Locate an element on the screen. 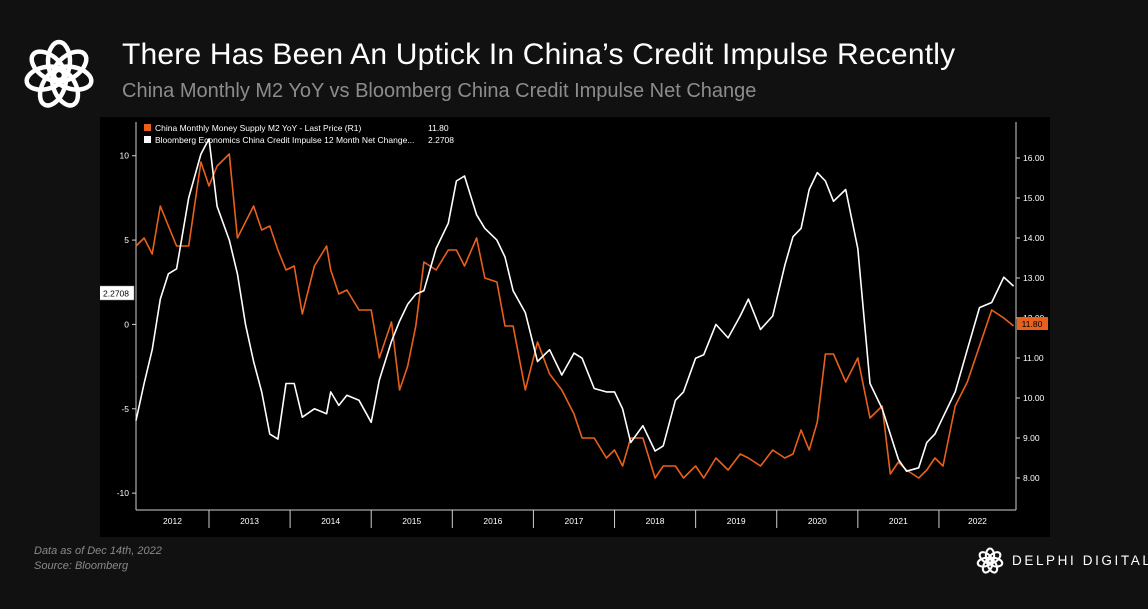 The width and height of the screenshot is (1148, 609). legend-swatch-m2 is located at coordinates (147, 127).